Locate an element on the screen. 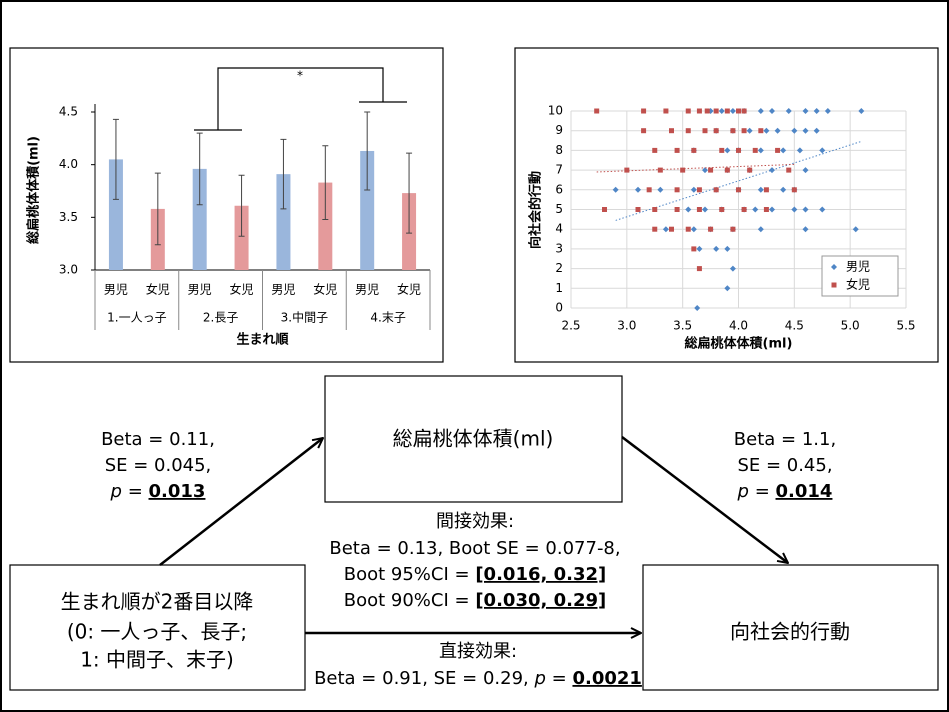 The width and height of the screenshot is (949, 712). edge-label: 間接効果: is located at coordinates (475, 521).